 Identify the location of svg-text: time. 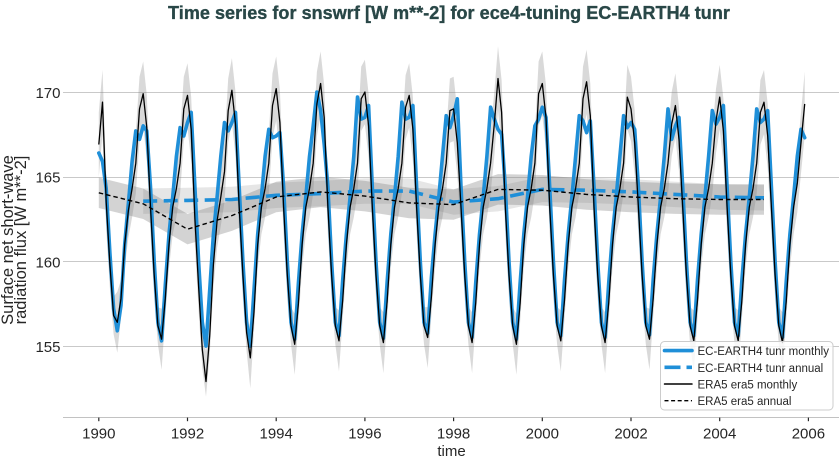
(451, 450).